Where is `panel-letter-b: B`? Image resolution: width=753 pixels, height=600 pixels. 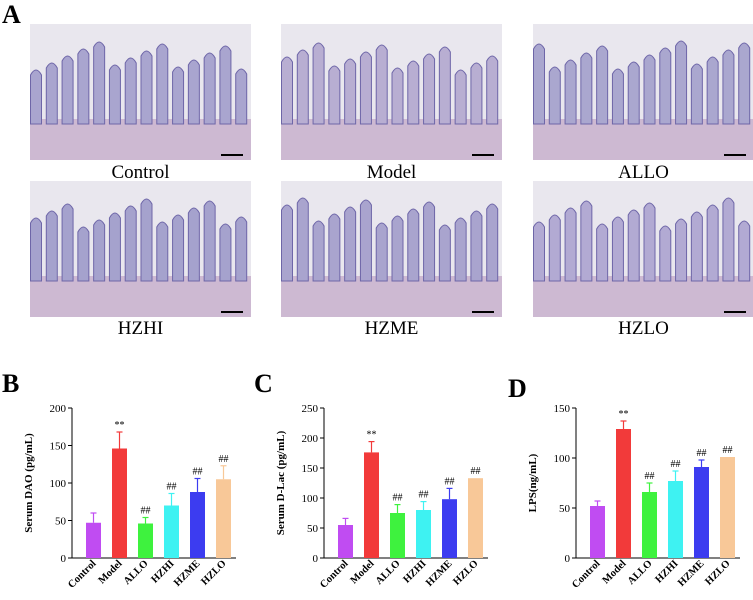
panel-letter-b: B is located at coordinates (11, 383).